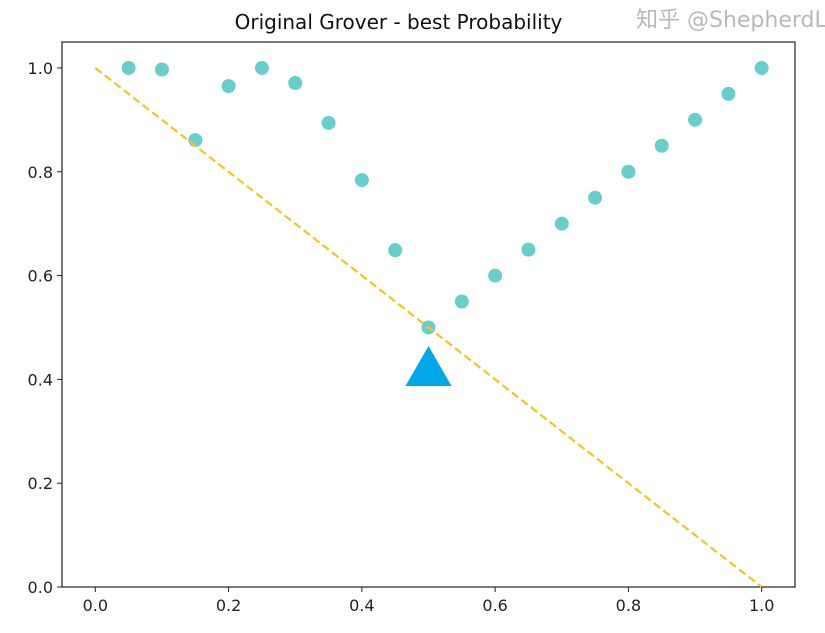 The width and height of the screenshot is (825, 633). What do you see at coordinates (628, 605) in the screenshot?
I see `x-tick-label: 0.8` at bounding box center [628, 605].